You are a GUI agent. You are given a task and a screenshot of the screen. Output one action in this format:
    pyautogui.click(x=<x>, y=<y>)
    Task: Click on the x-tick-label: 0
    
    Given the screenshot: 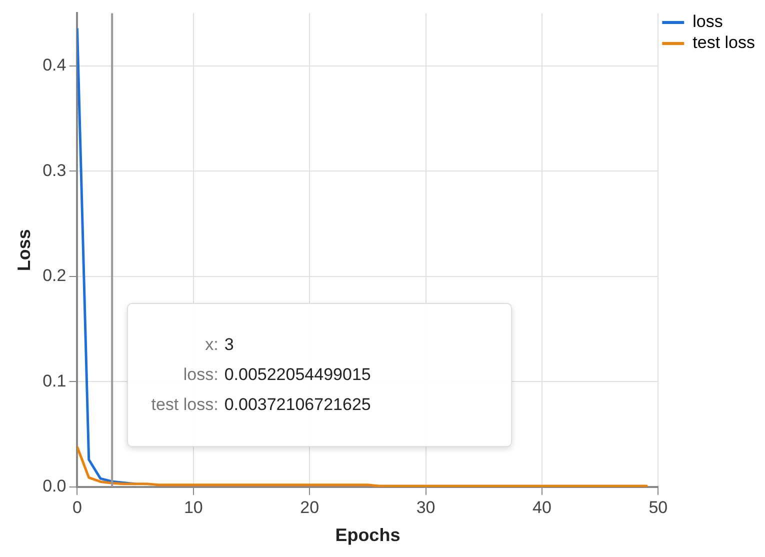 What is the action you would take?
    pyautogui.click(x=77, y=507)
    